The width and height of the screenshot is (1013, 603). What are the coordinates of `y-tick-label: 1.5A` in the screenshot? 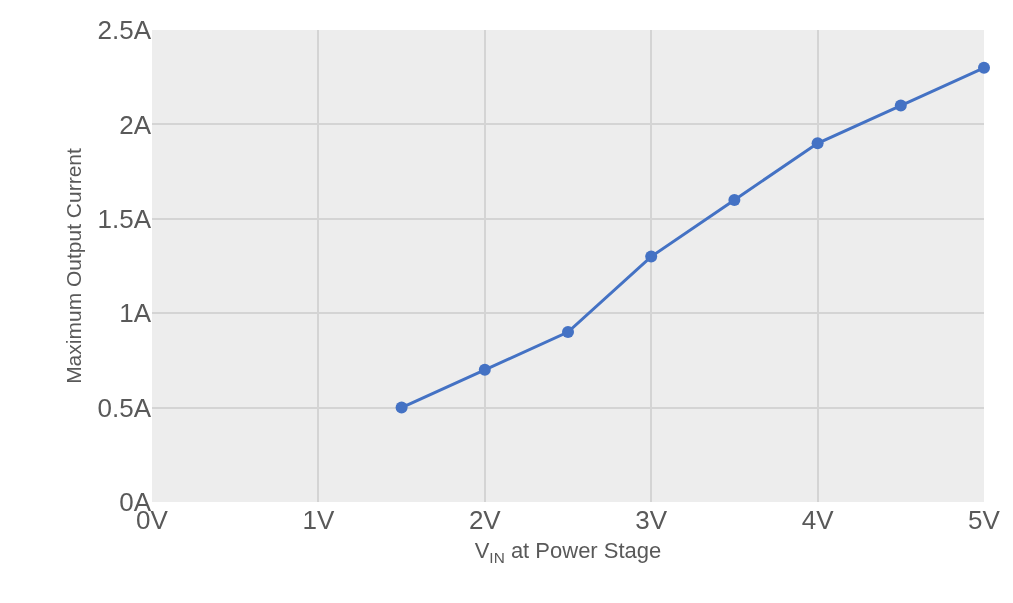 It's located at (124, 218).